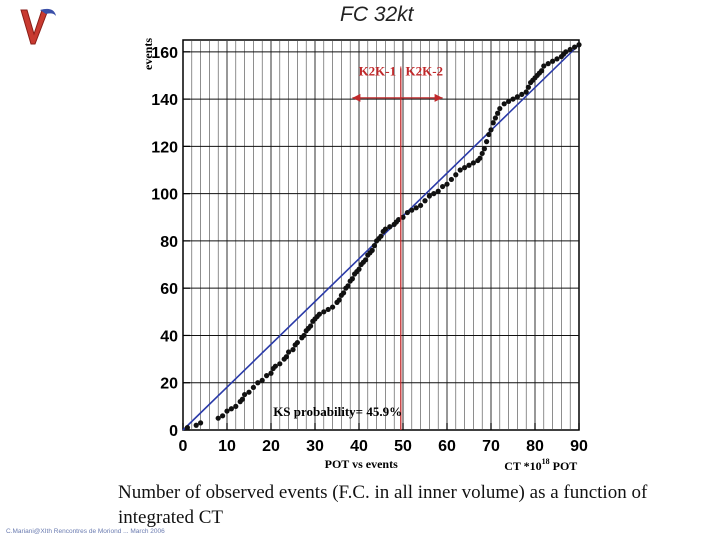 The width and height of the screenshot is (720, 540). I want to click on y-tick-label: 40, so click(169, 336).